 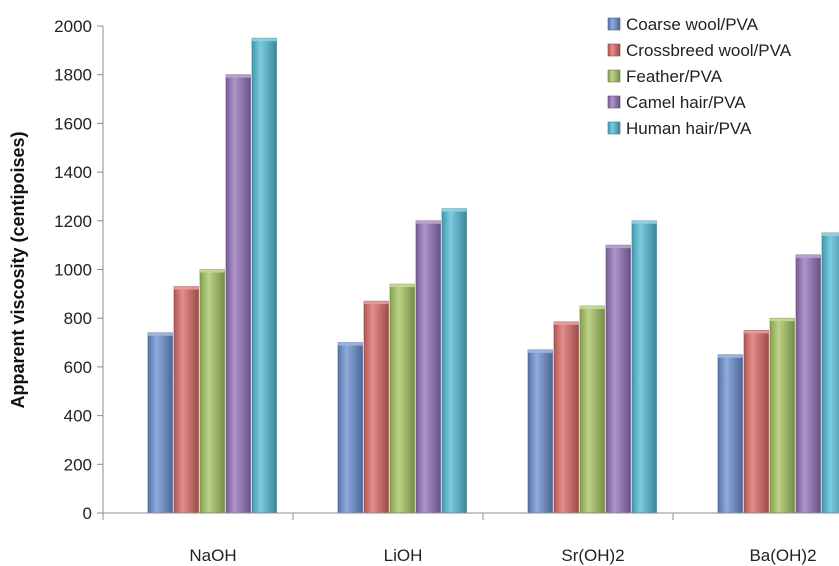 I want to click on y-axis-title: Apparent viscosity (centipoises), so click(x=18, y=269).